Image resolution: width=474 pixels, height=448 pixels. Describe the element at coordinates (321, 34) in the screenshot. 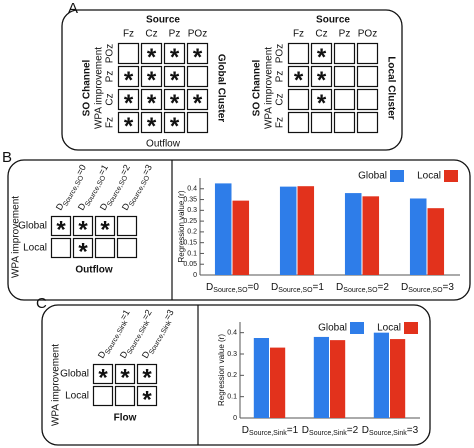

I see `column-label: Cz` at that location.